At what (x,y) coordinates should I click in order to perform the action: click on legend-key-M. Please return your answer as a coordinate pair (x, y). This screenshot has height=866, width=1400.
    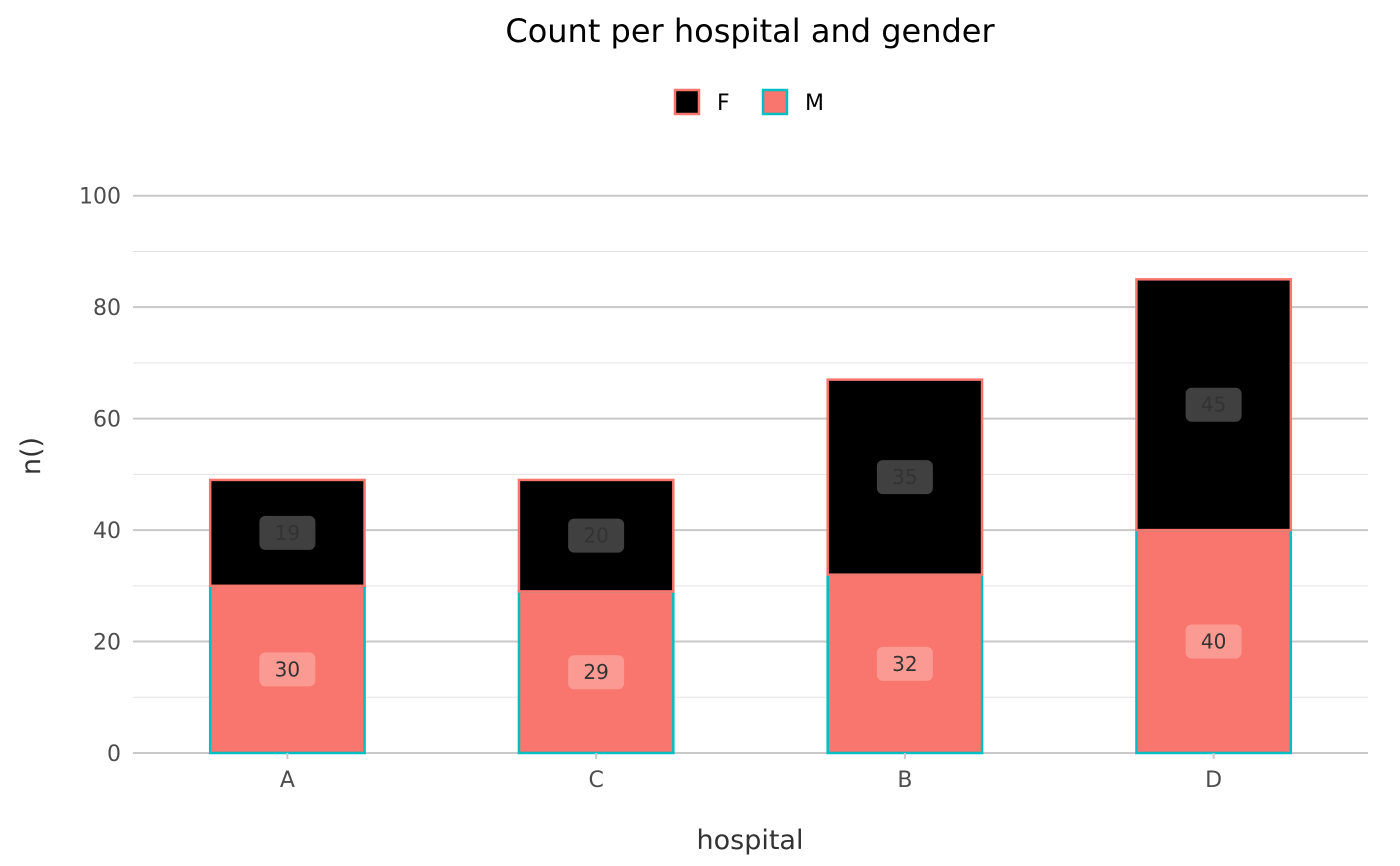
    Looking at the image, I should click on (775, 102).